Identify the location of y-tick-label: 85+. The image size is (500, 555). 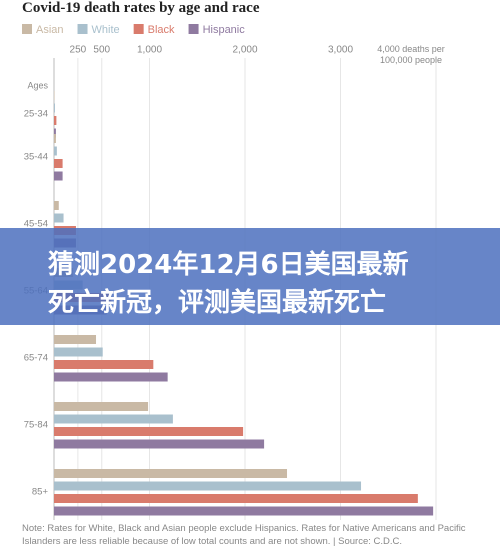
(40, 492).